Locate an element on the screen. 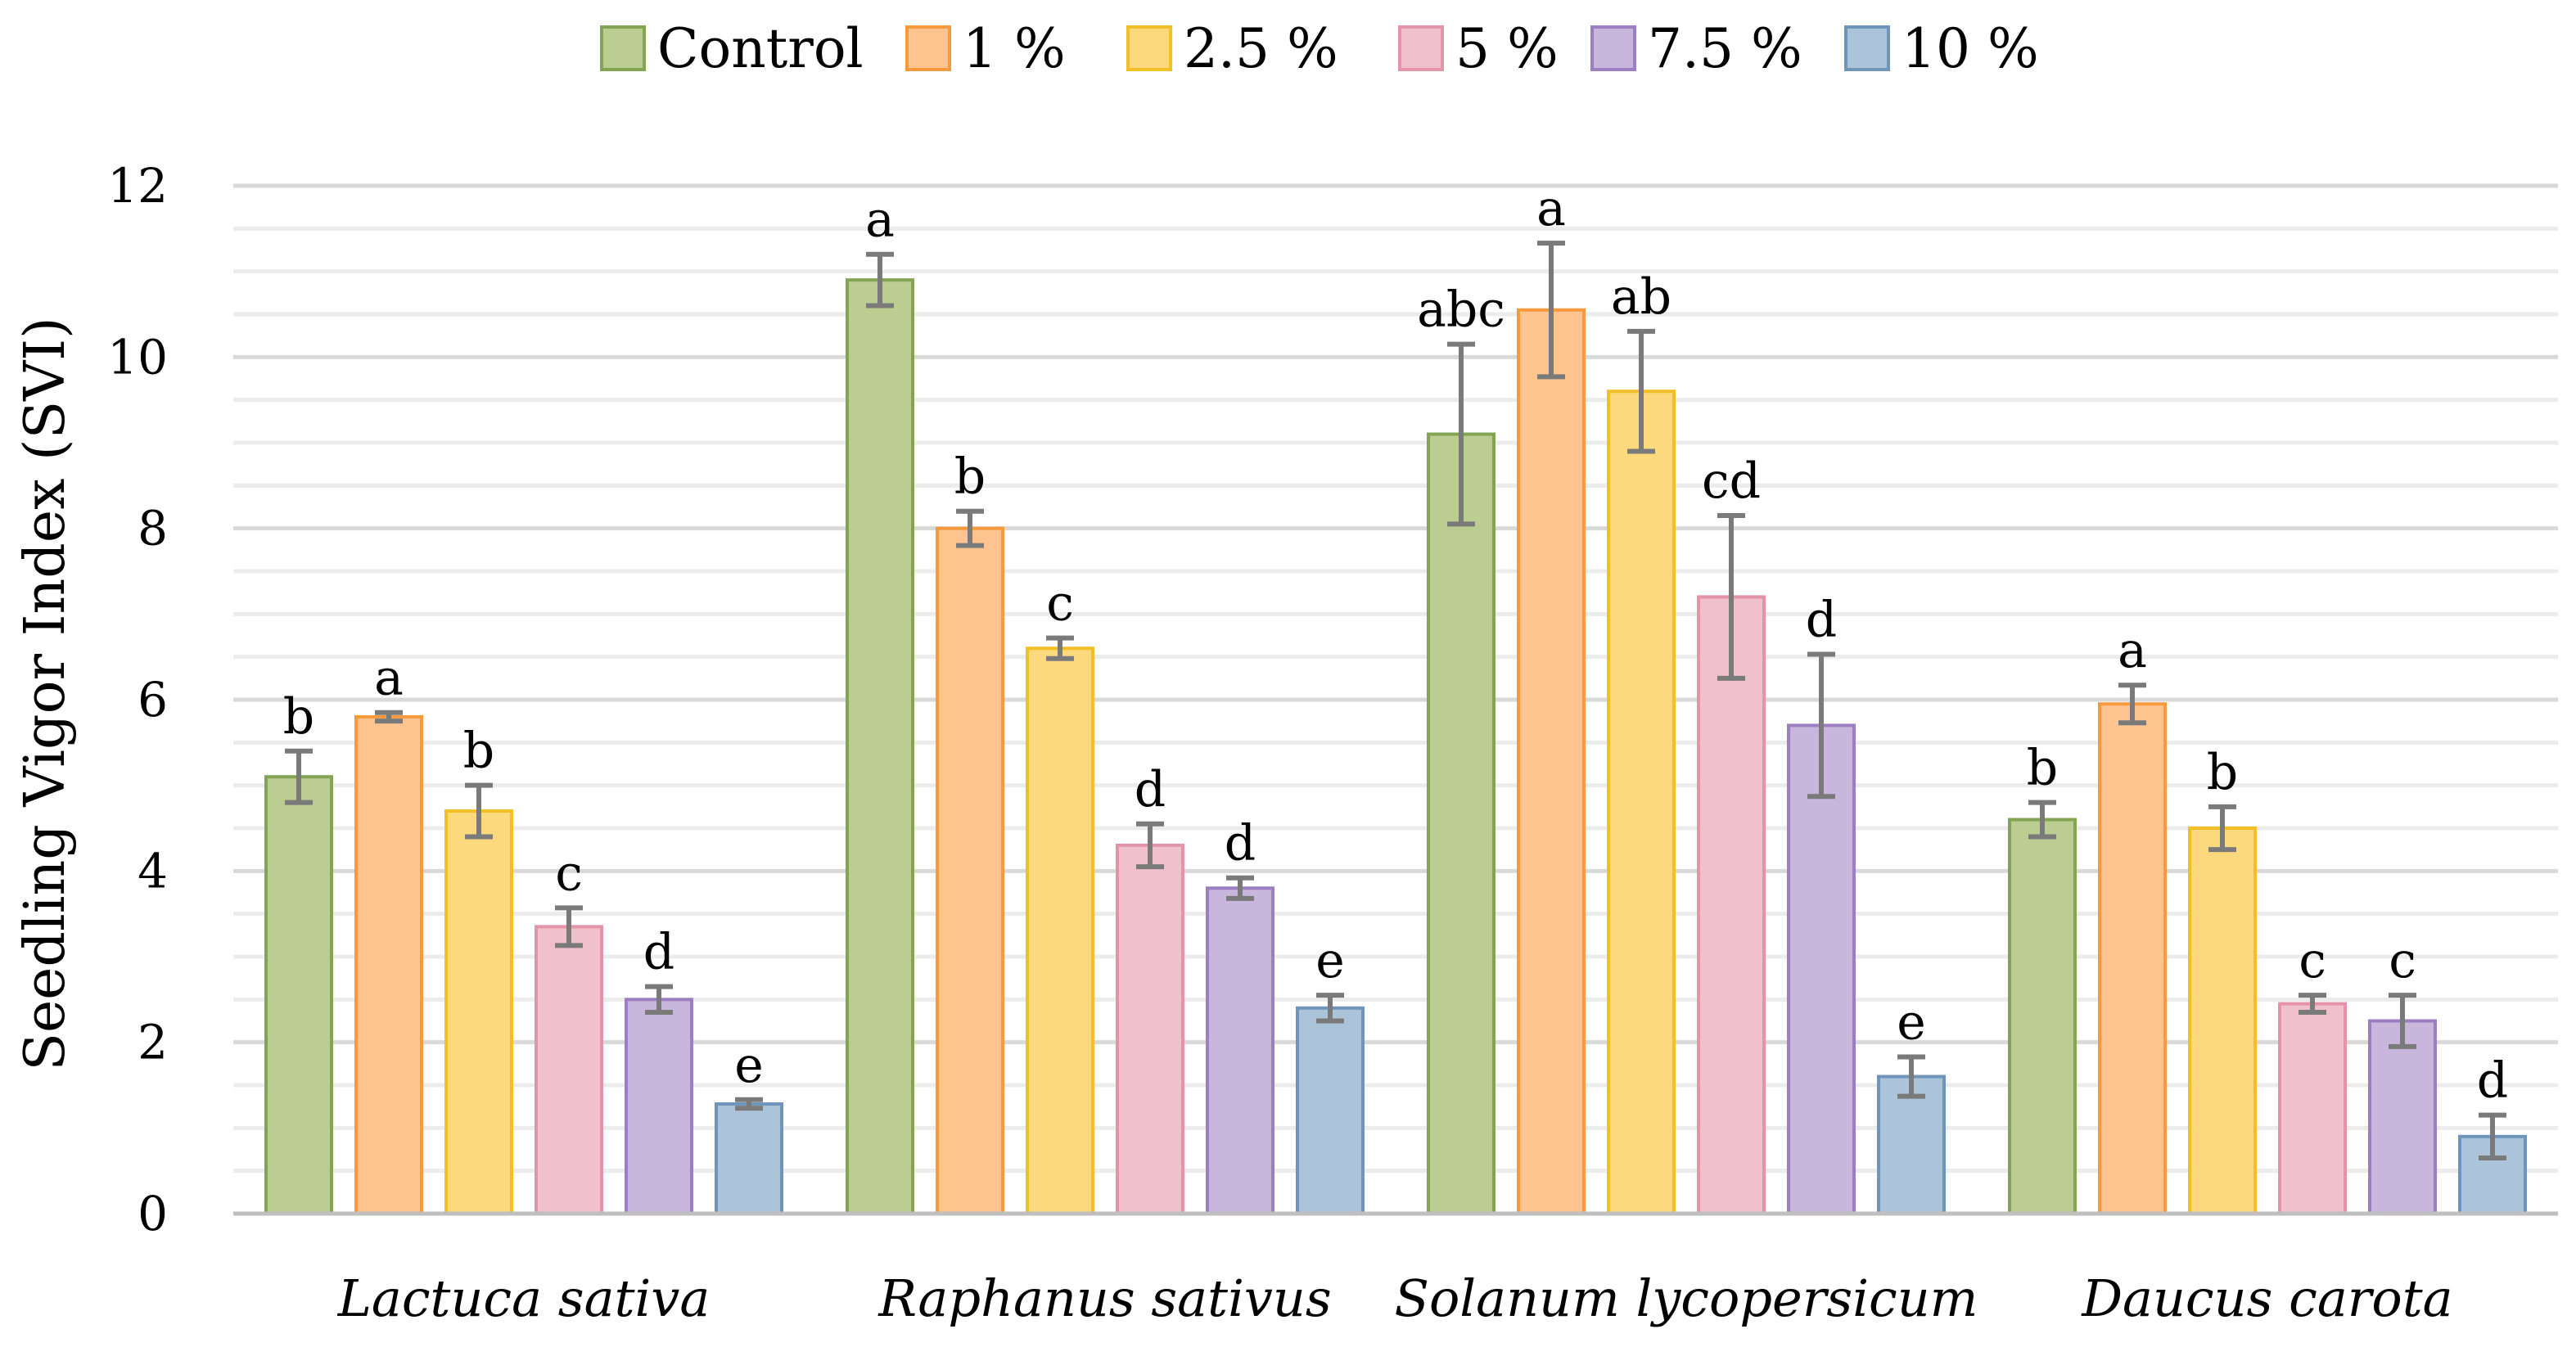 The image size is (2576, 1347). legend-label: 2.5 % is located at coordinates (1261, 48).